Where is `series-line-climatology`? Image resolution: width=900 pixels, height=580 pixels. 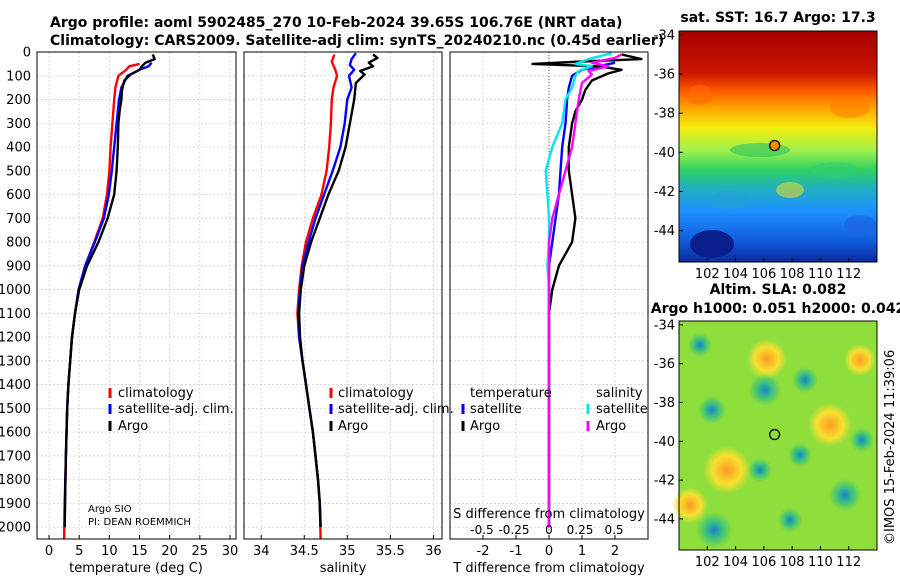 series-line-climatology is located at coordinates (101, 300).